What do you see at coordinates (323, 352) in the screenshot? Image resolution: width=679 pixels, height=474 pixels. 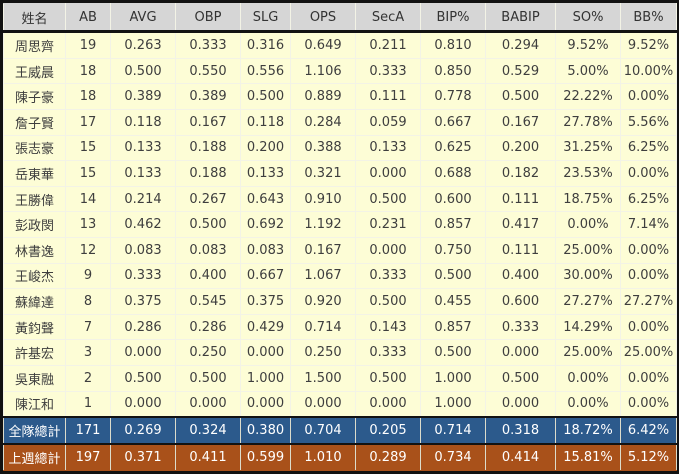 I see `stat-cell: 0.250` at bounding box center [323, 352].